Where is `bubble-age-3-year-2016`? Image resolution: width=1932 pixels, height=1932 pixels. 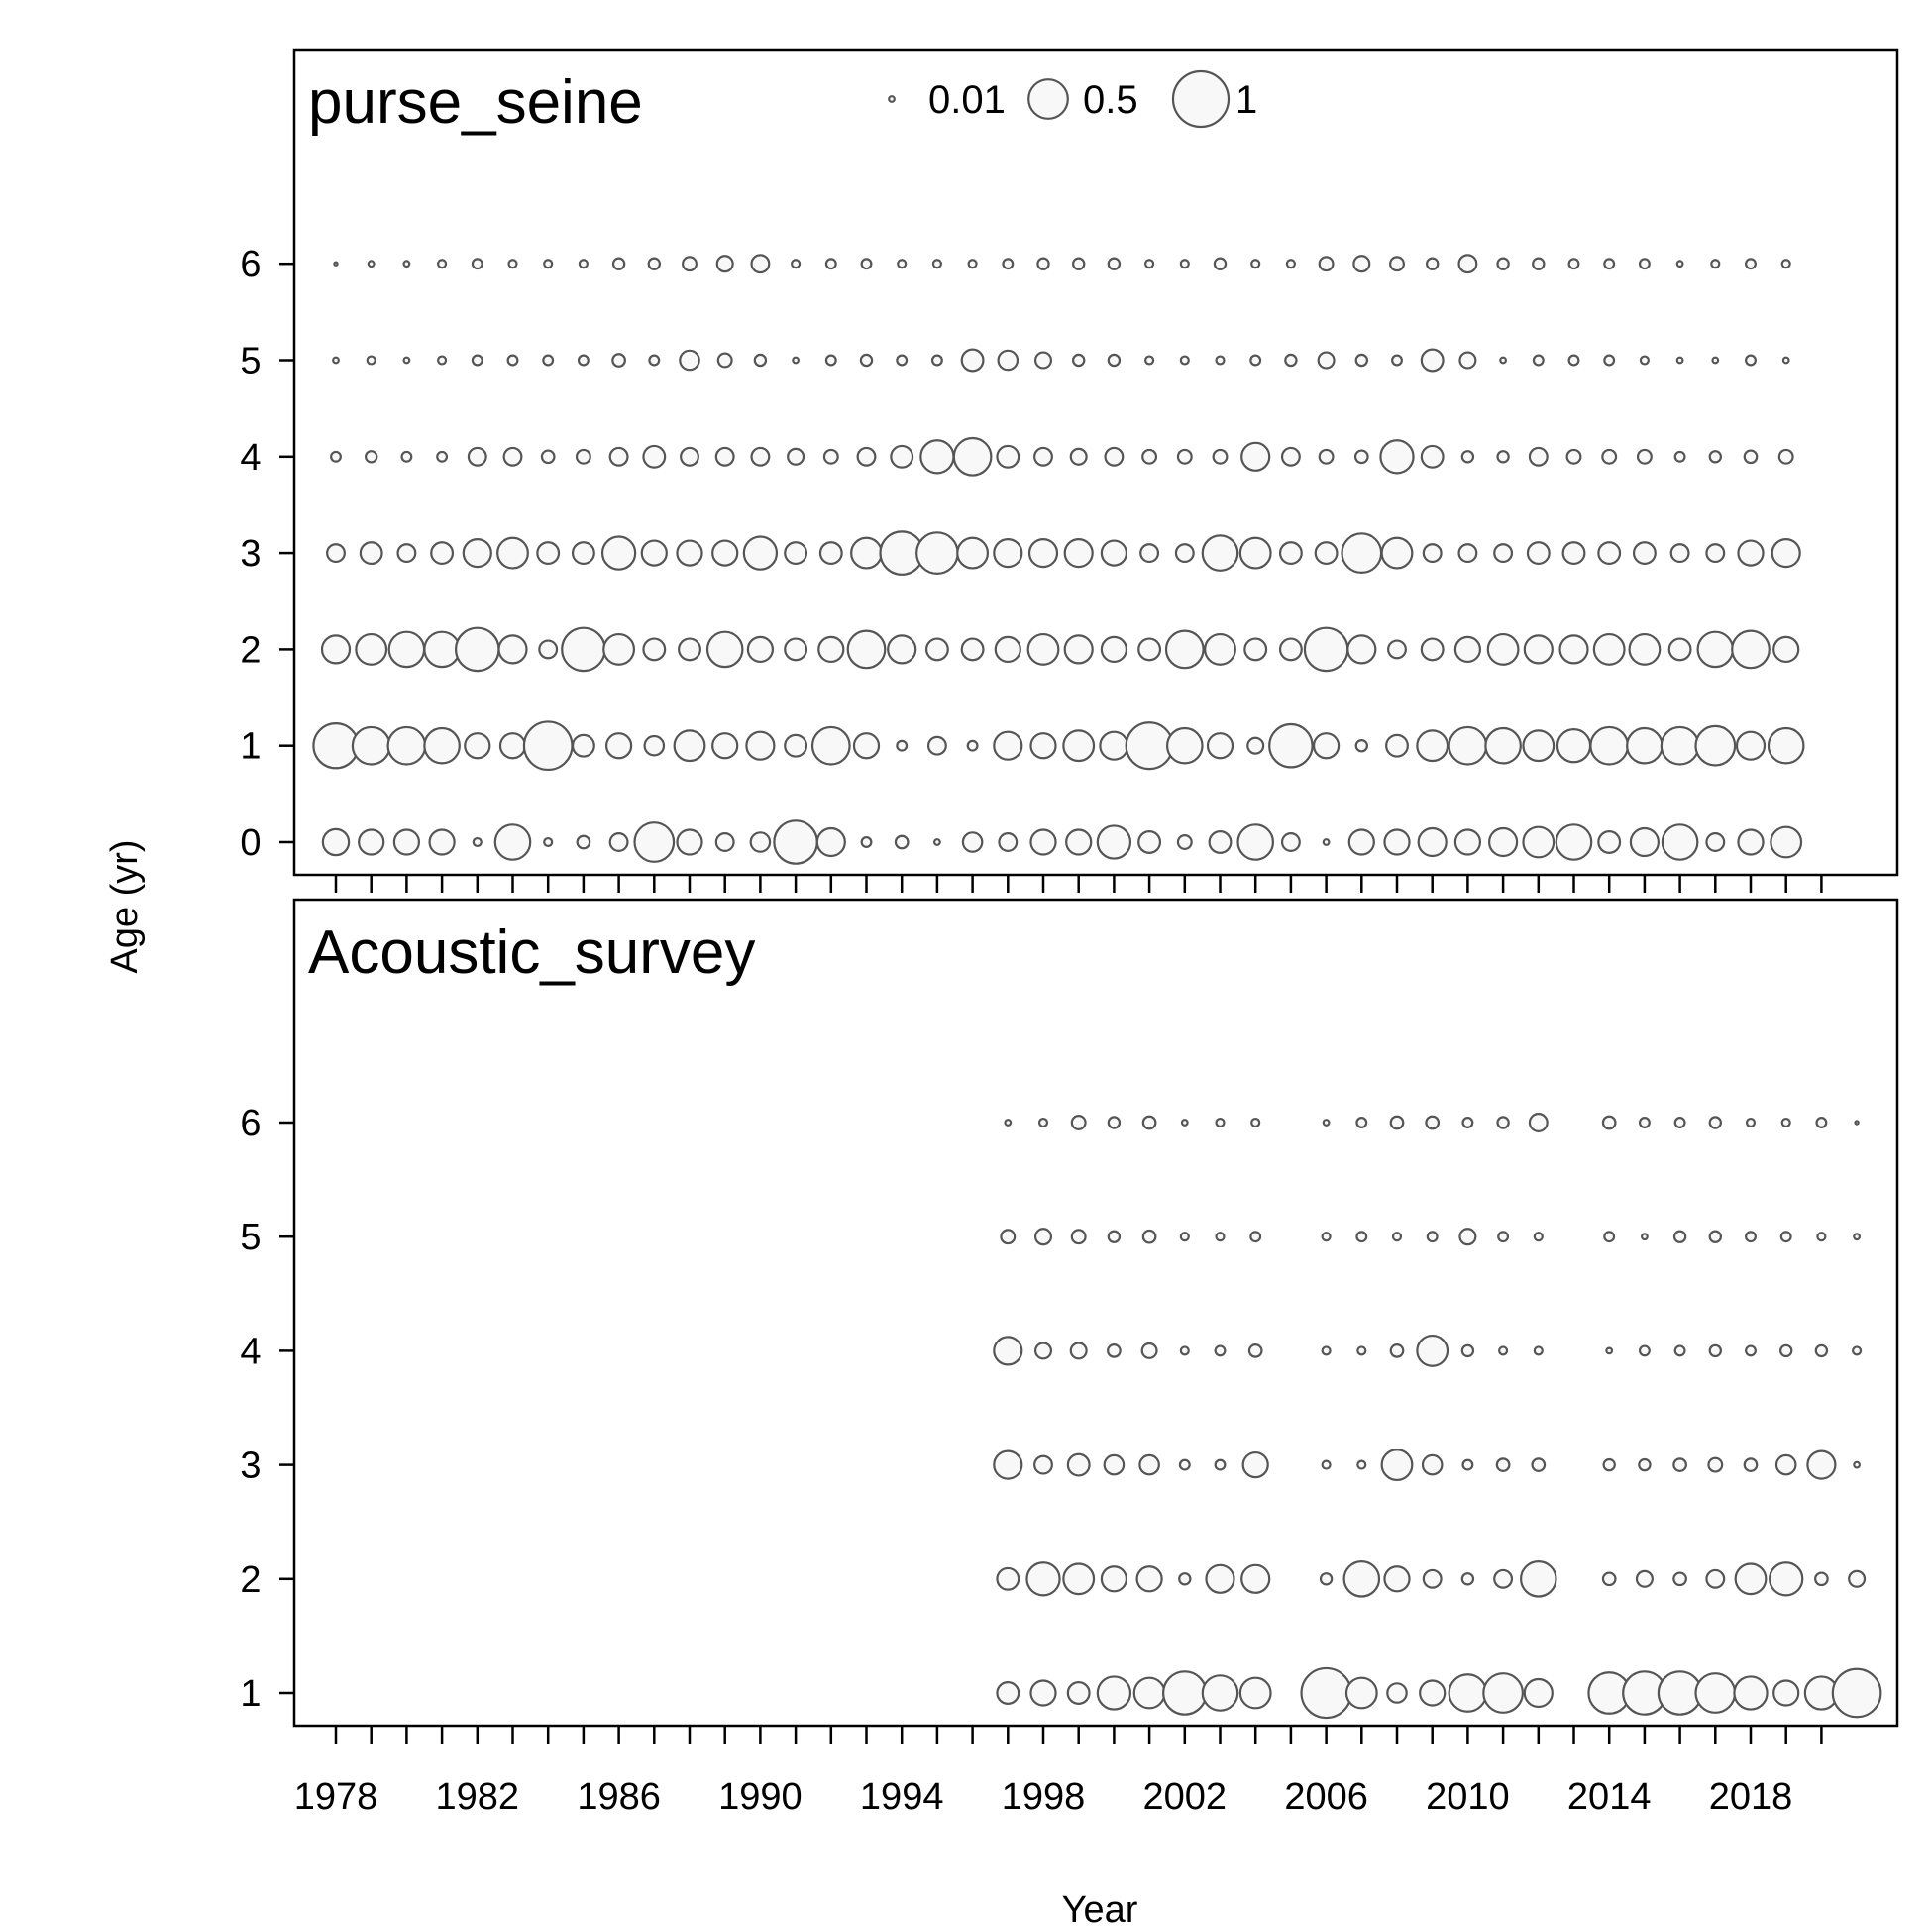
bubble-age-3-year-2016 is located at coordinates (1679, 1464).